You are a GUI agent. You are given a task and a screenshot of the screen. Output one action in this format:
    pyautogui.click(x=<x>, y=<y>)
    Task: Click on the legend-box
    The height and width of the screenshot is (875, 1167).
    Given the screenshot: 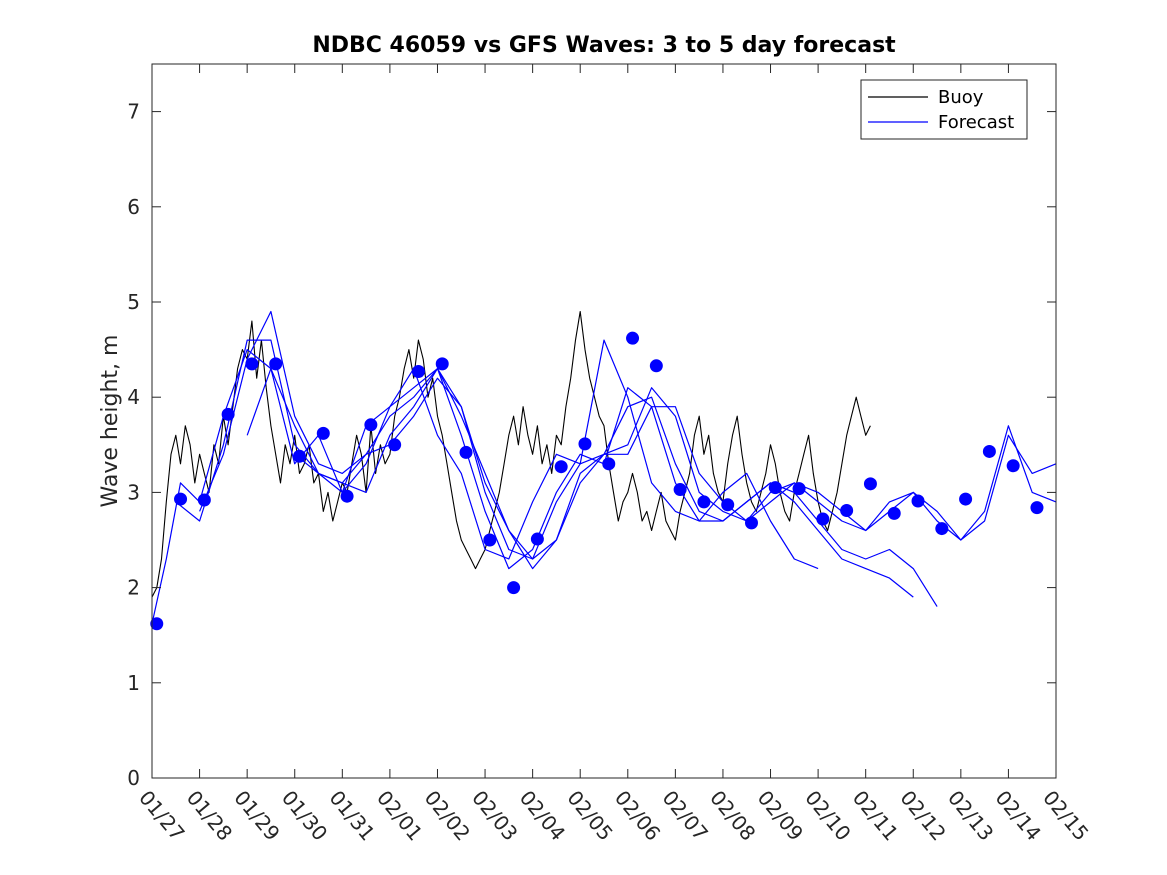 What is the action you would take?
    pyautogui.click(x=944, y=109)
    